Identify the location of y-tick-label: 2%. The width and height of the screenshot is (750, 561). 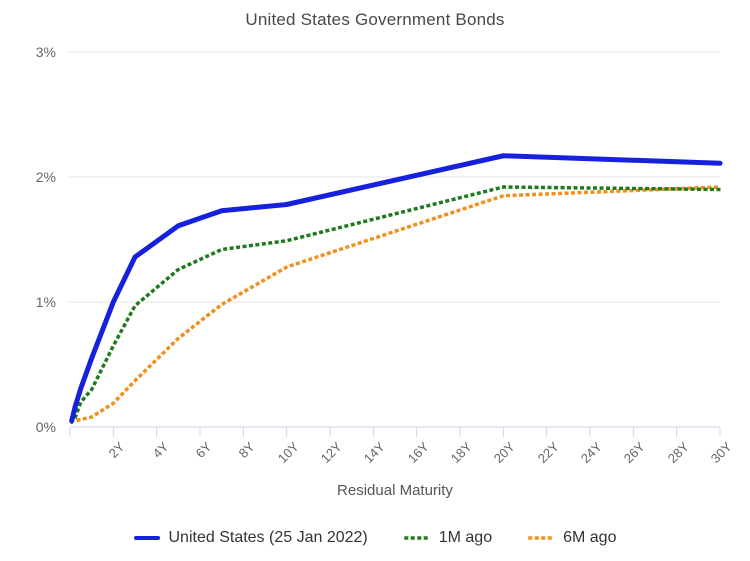
(45, 177).